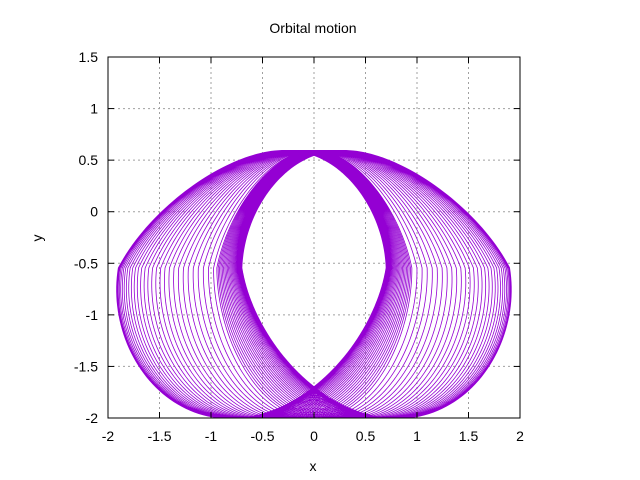  I want to click on y-tick-label: -0.5, so click(86, 263).